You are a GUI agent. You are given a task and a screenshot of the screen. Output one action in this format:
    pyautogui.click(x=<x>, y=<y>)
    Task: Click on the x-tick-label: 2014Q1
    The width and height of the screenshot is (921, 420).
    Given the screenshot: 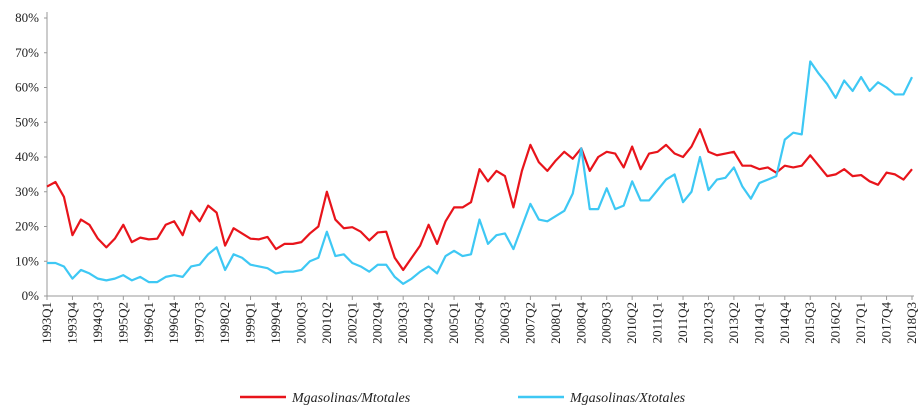 What is the action you would take?
    pyautogui.click(x=758, y=323)
    